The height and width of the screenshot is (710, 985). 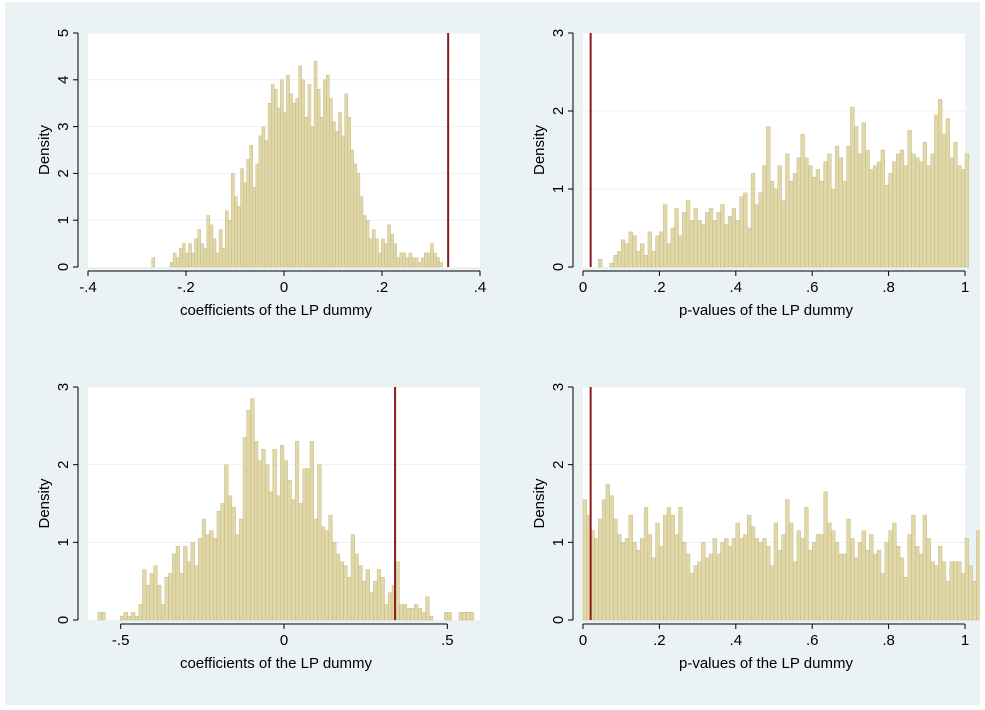 What do you see at coordinates (558, 542) in the screenshot?
I see `y-tick-label: 1` at bounding box center [558, 542].